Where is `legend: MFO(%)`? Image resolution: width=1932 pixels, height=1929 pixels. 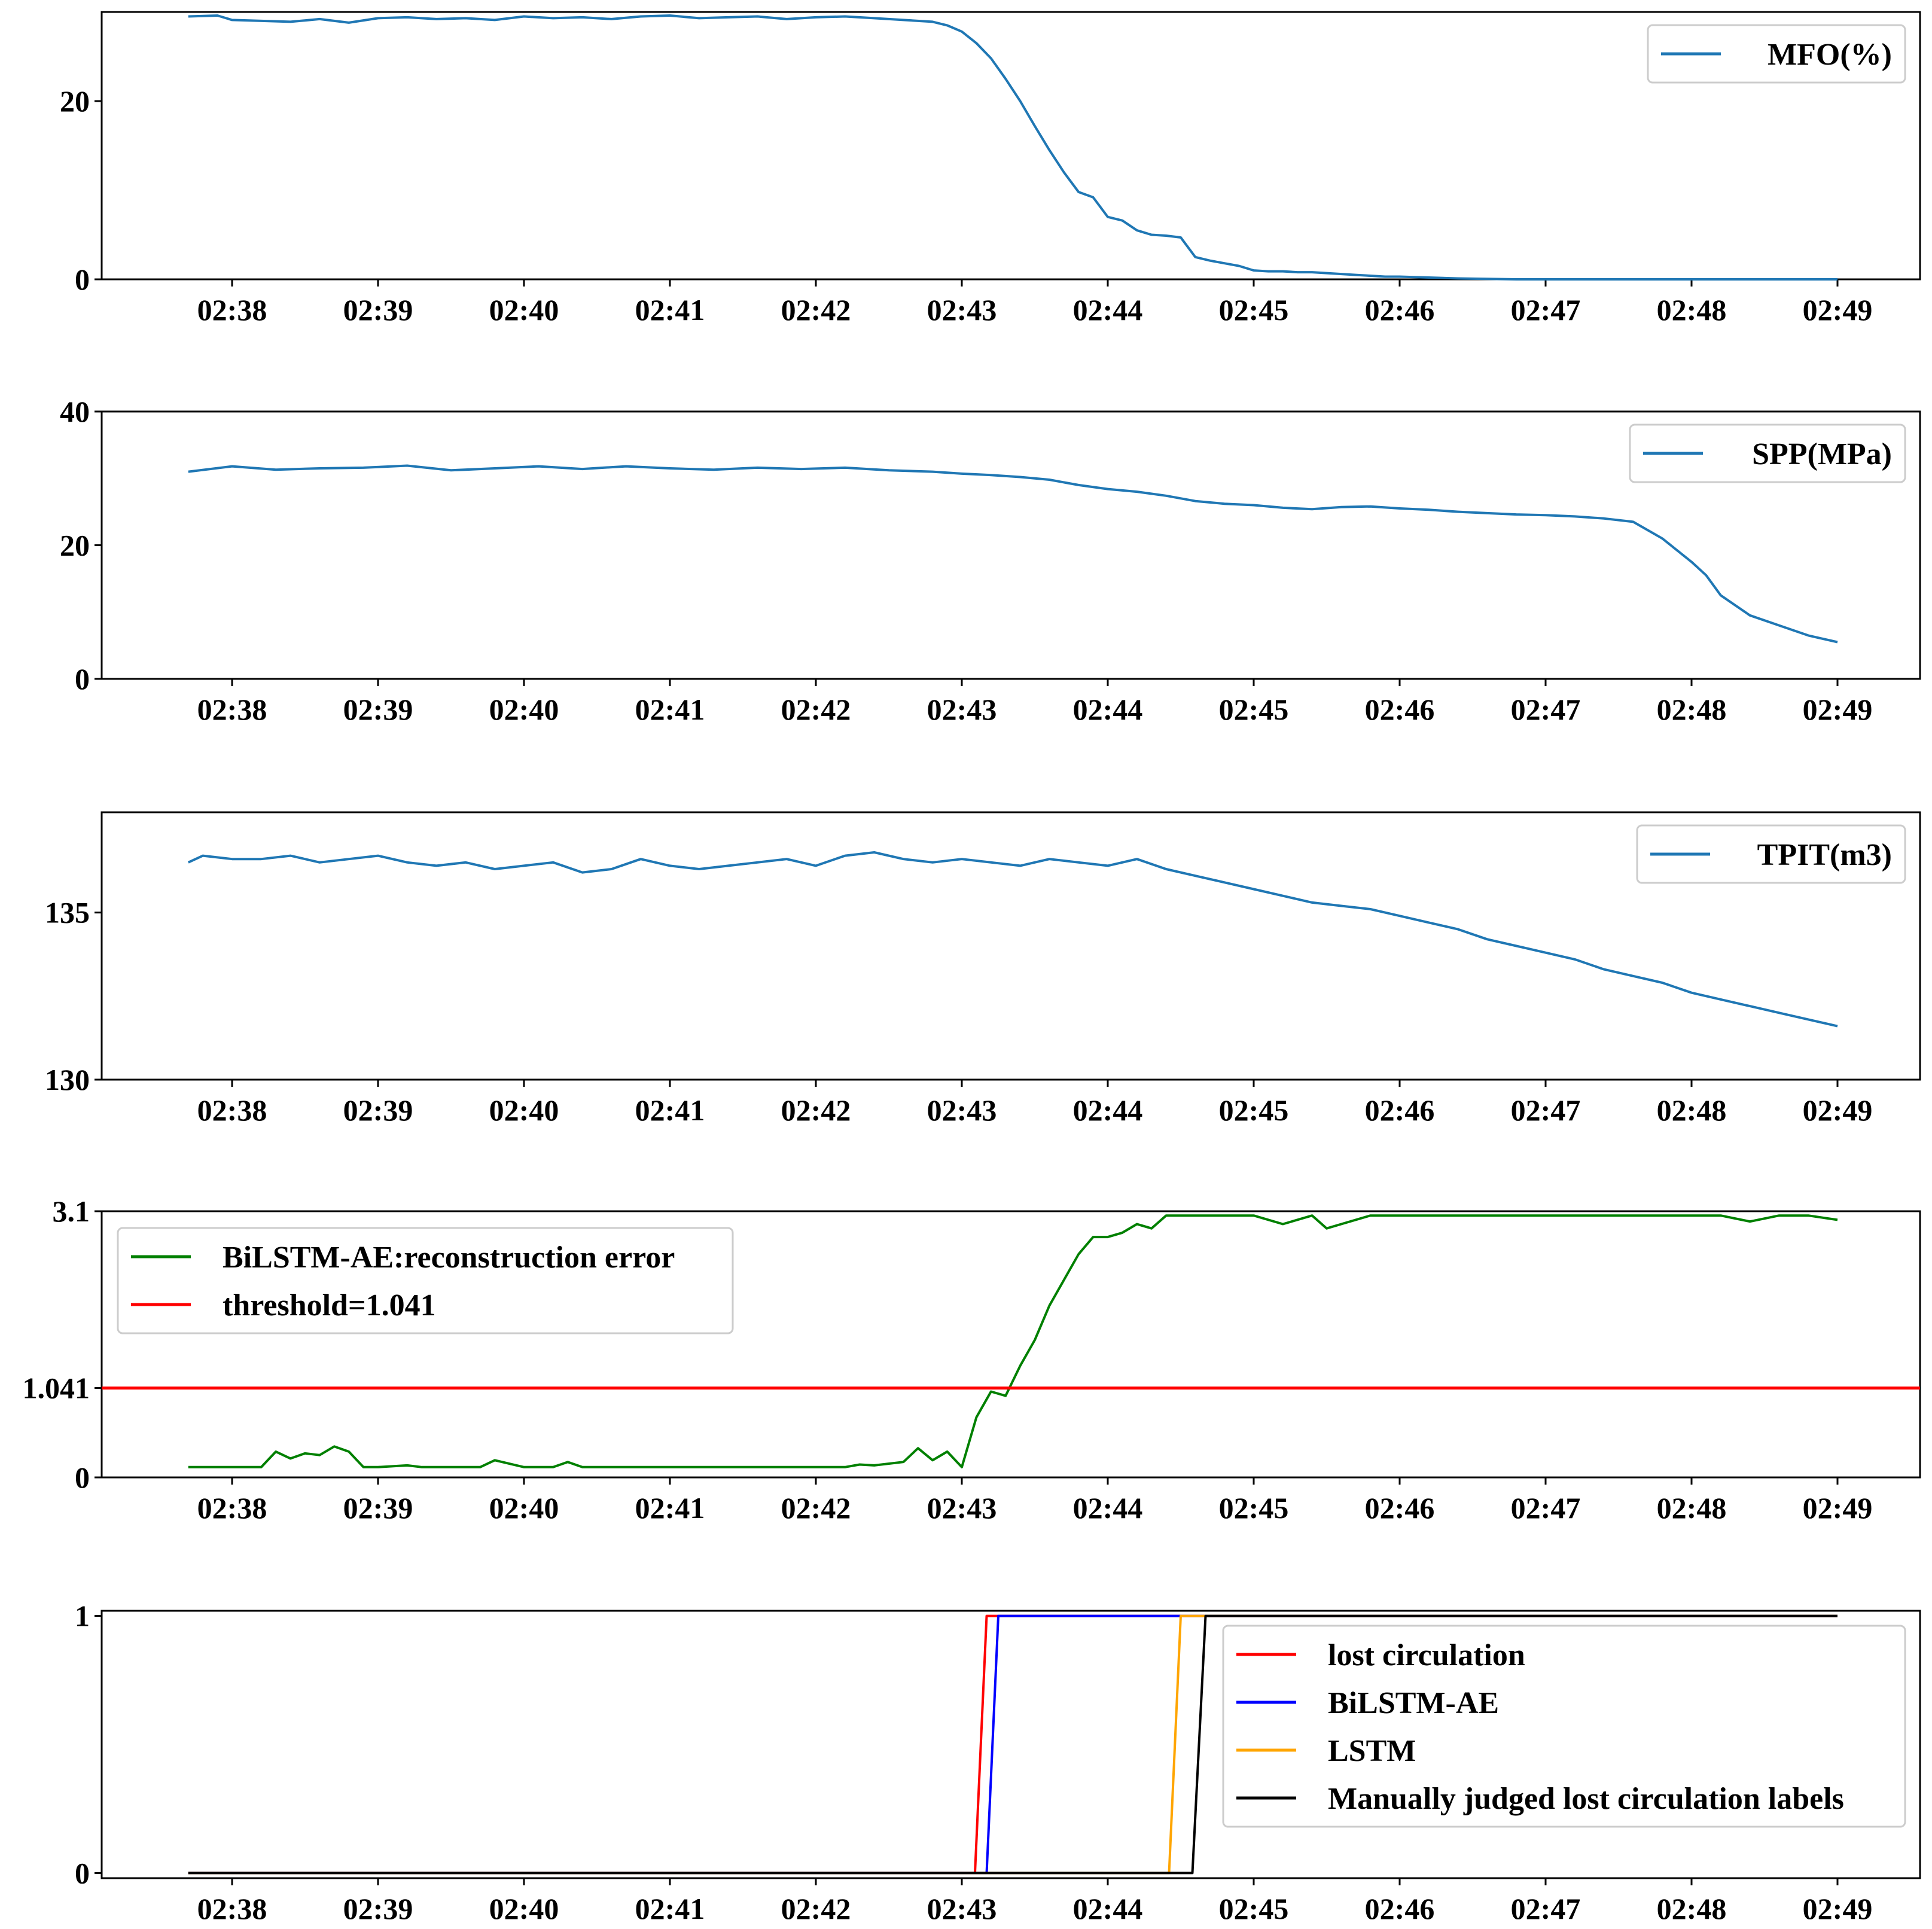
legend: MFO(%) is located at coordinates (1776, 54).